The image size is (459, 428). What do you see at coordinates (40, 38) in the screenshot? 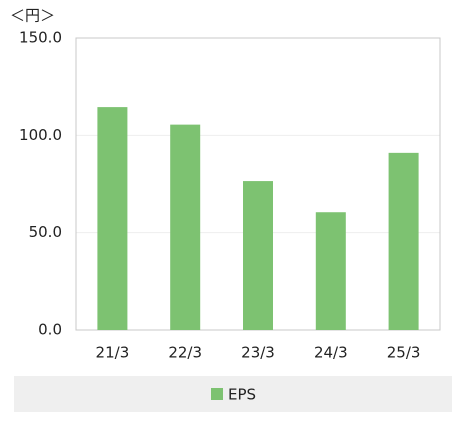
I see `y-tick-label: 150.0` at bounding box center [40, 38].